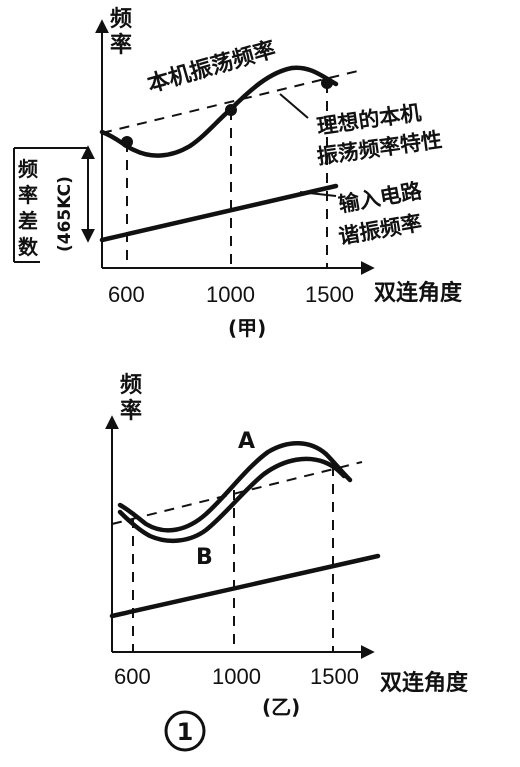 Image resolution: width=520 pixels, height=767 pixels. I want to click on panel-b-y-axis-label-2: 率, so click(131, 411).